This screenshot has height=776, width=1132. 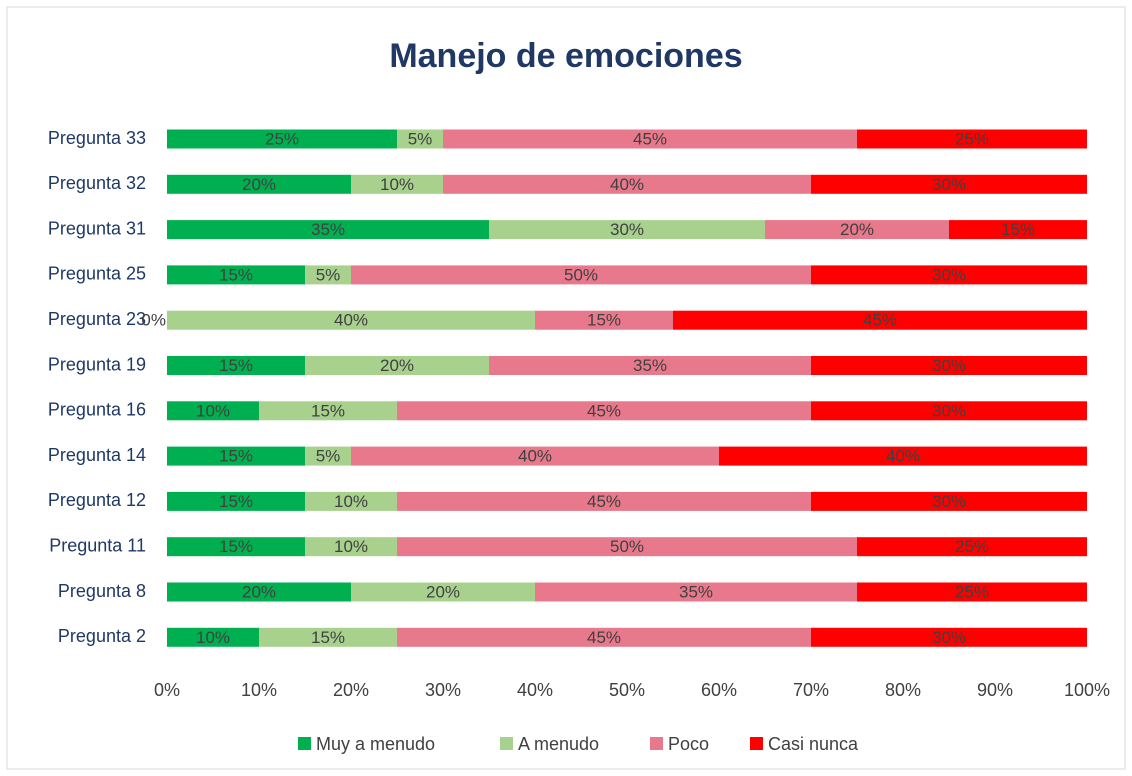 What do you see at coordinates (97, 500) in the screenshot?
I see `y-tick-label: Pregunta 12` at bounding box center [97, 500].